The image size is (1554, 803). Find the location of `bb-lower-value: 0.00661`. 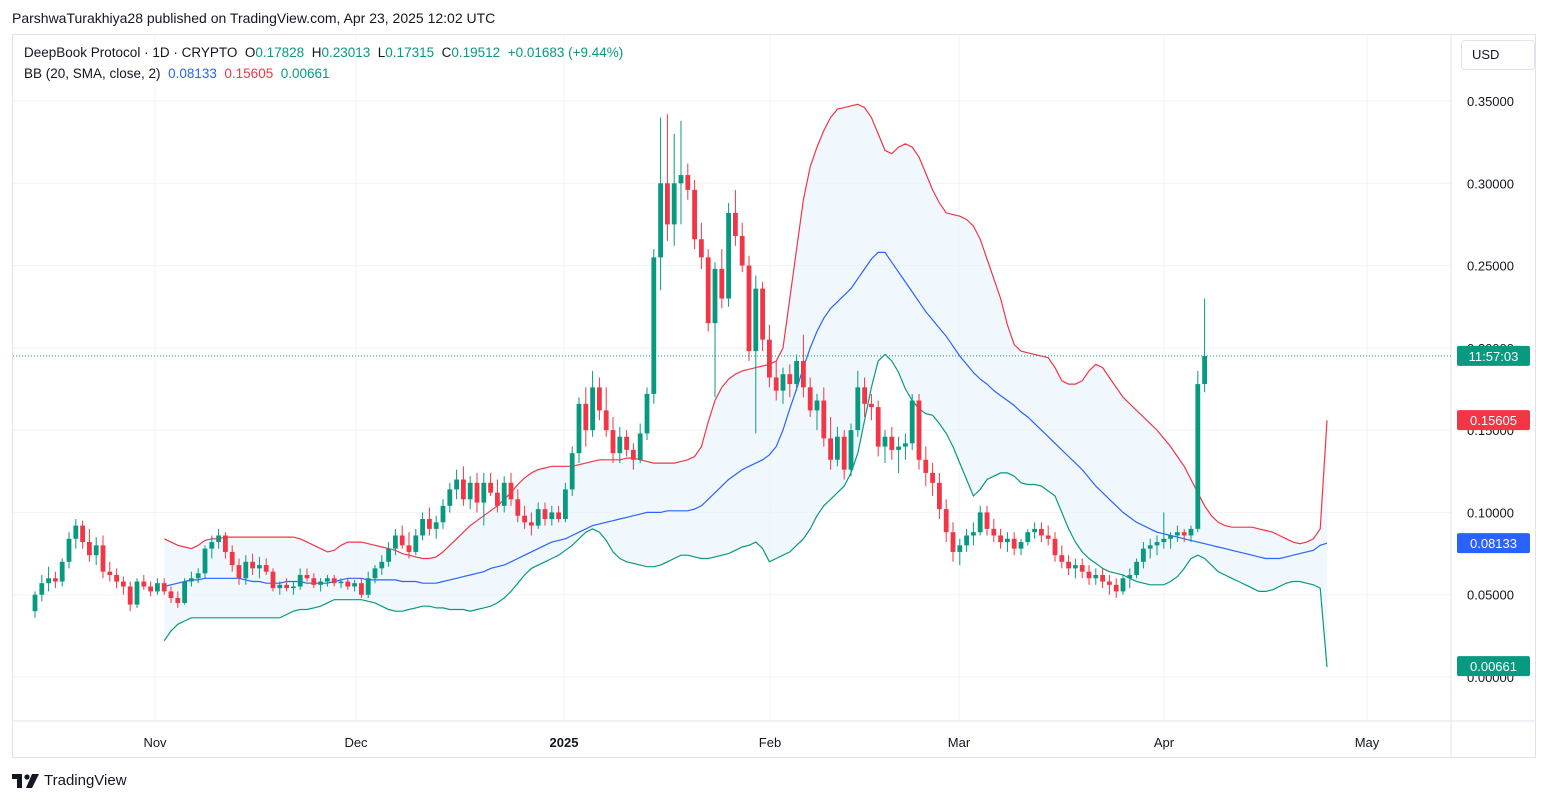

bb-lower-value: 0.00661 is located at coordinates (305, 73).